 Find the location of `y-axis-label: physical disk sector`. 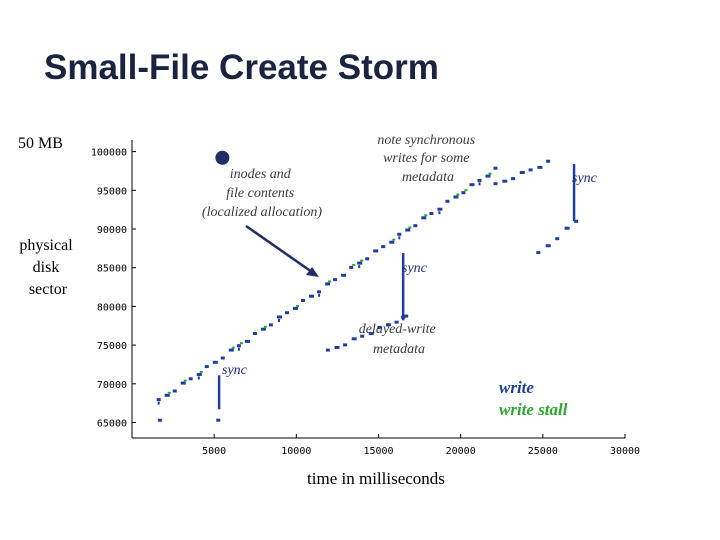

y-axis-label: physical disk sector is located at coordinates (47, 267).